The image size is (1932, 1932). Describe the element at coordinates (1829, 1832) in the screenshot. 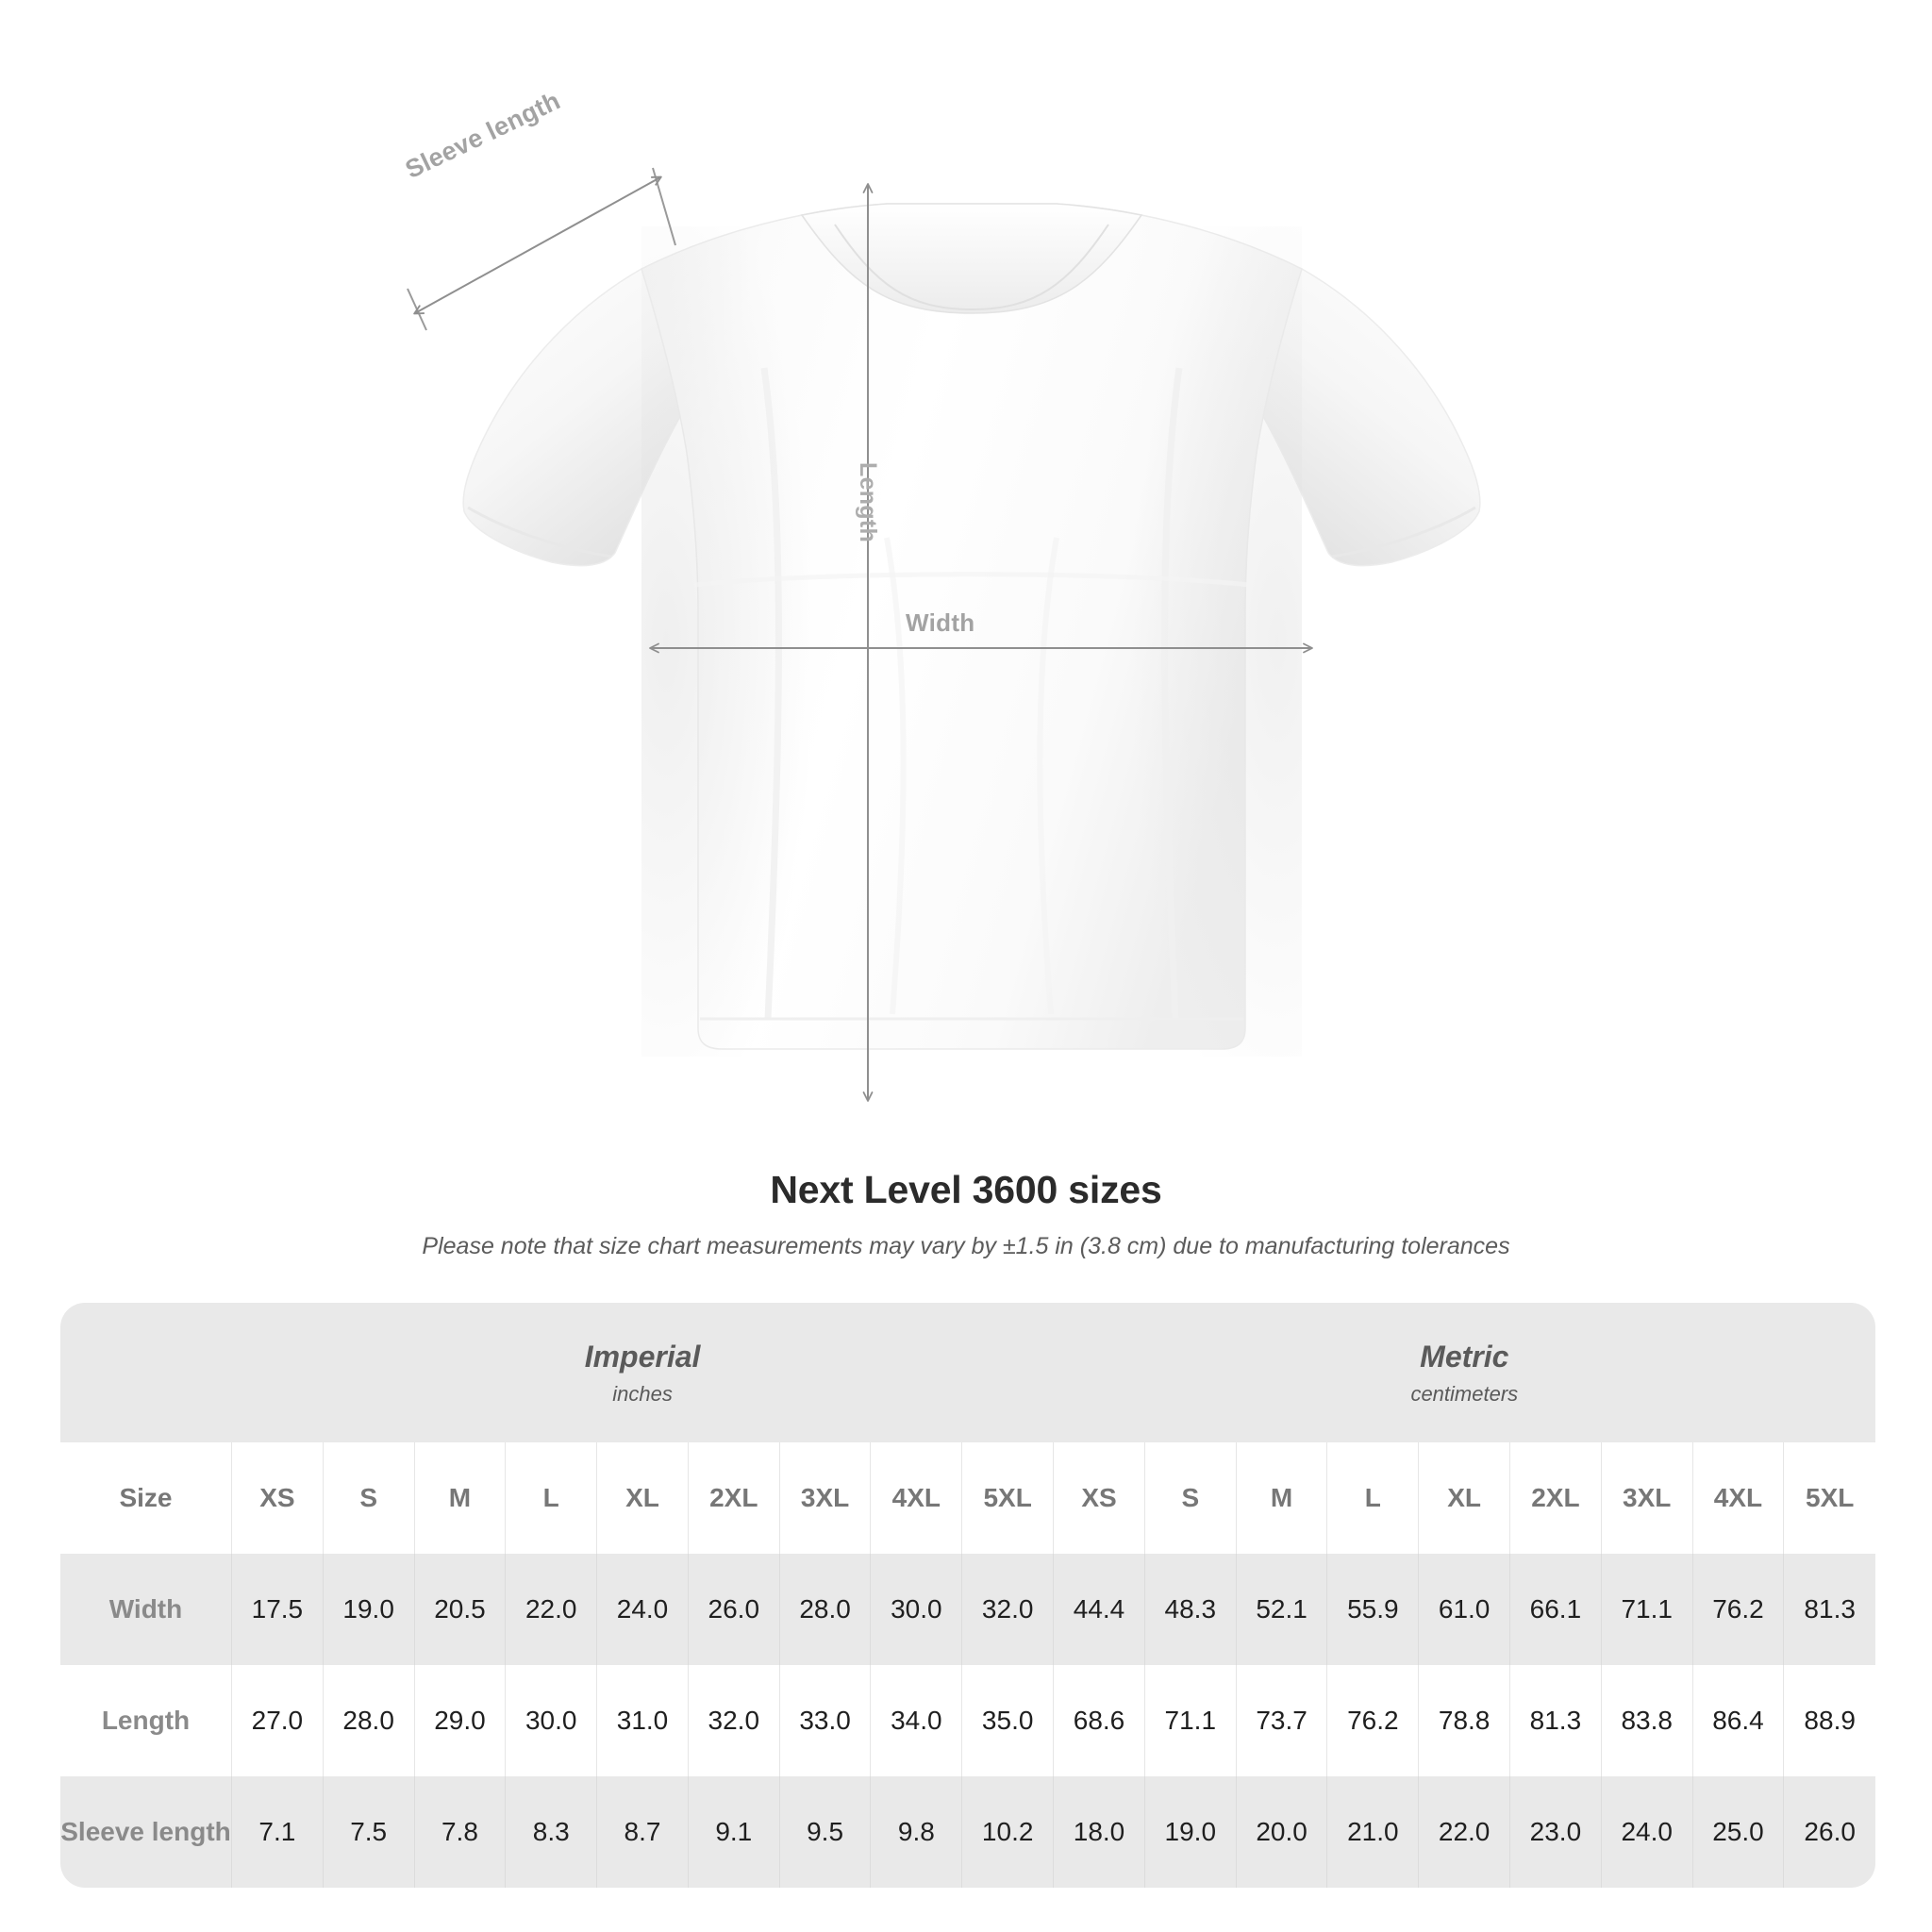

I see `cell-sleeve-metric-5xl: 26.0` at that location.